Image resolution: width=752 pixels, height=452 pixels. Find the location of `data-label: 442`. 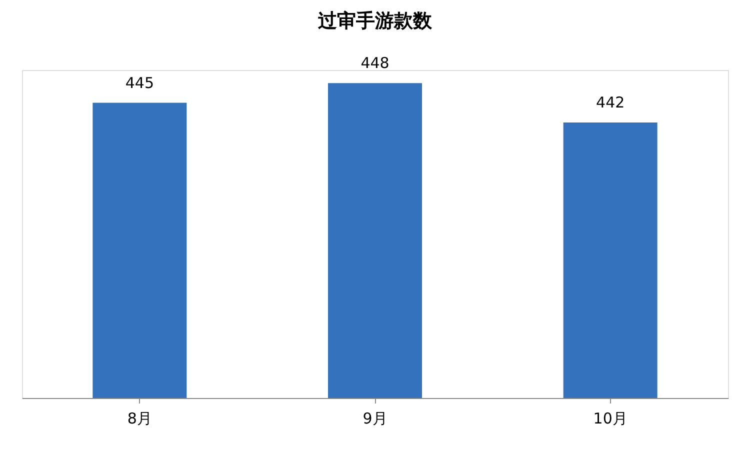

data-label: 442 is located at coordinates (610, 102).